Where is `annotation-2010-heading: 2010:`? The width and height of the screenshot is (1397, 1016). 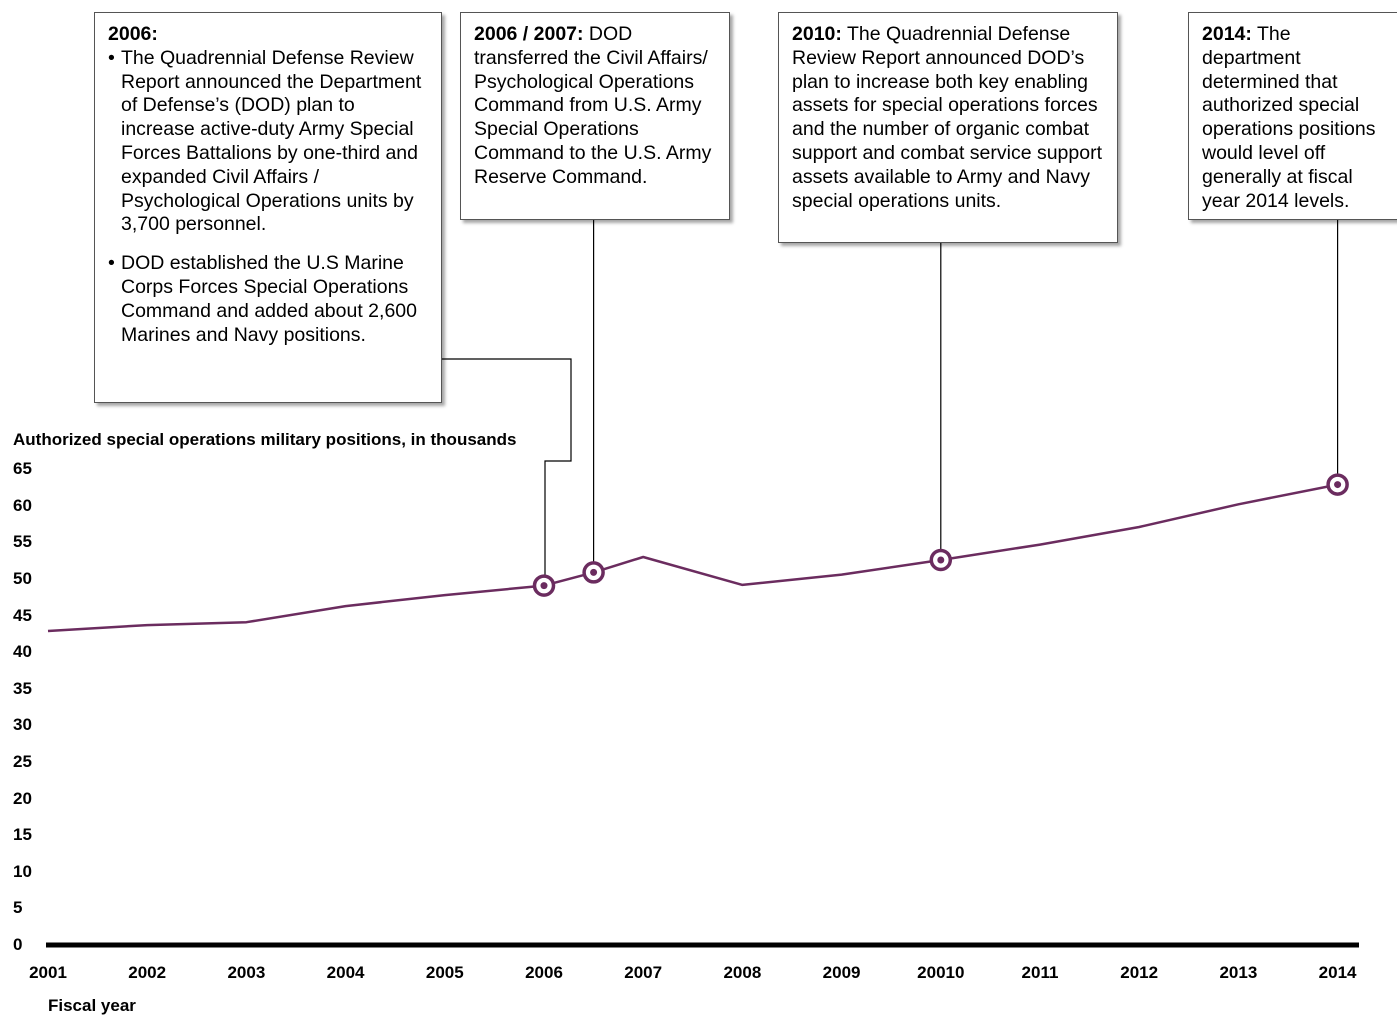 annotation-2010-heading: 2010: is located at coordinates (817, 34).